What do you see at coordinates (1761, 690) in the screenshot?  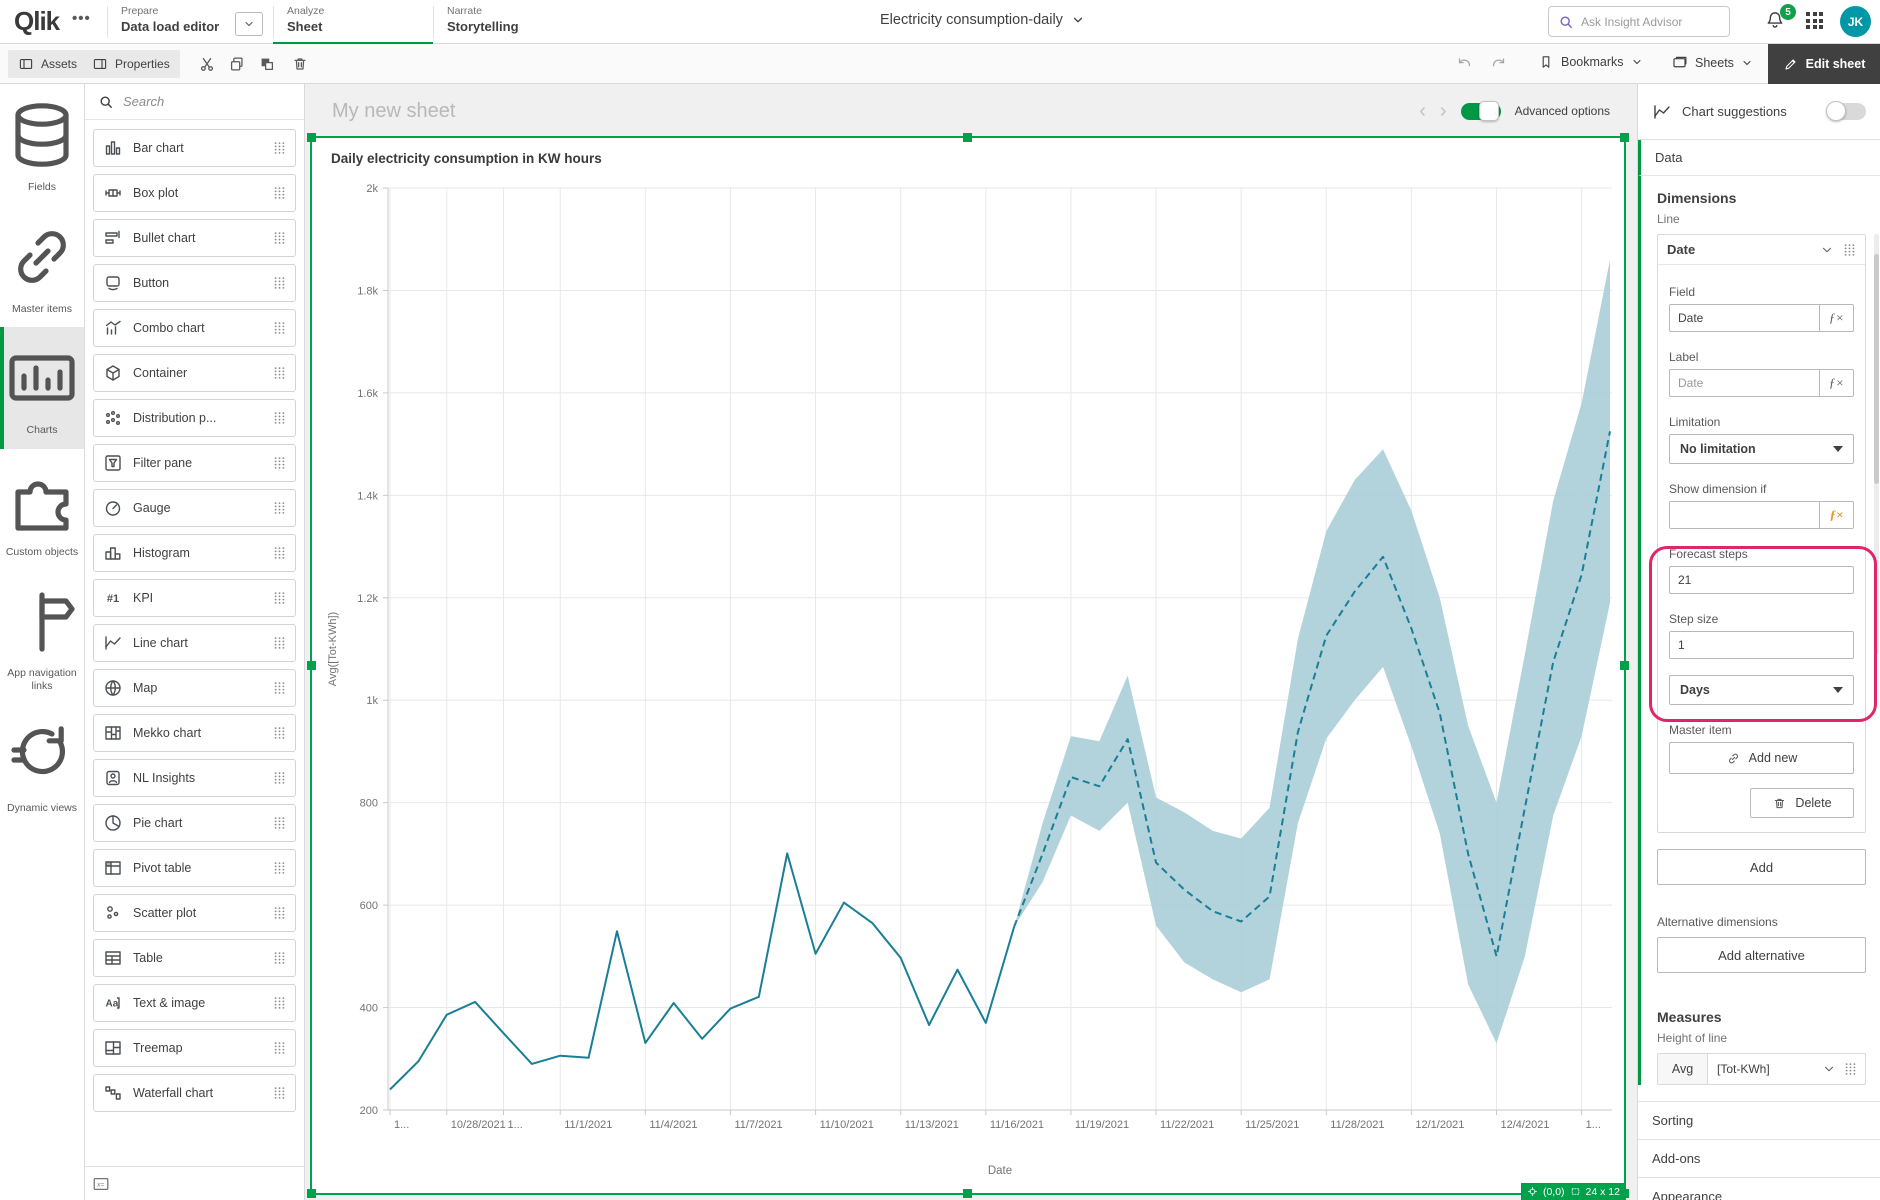 I see `step-unit-select: Days` at bounding box center [1761, 690].